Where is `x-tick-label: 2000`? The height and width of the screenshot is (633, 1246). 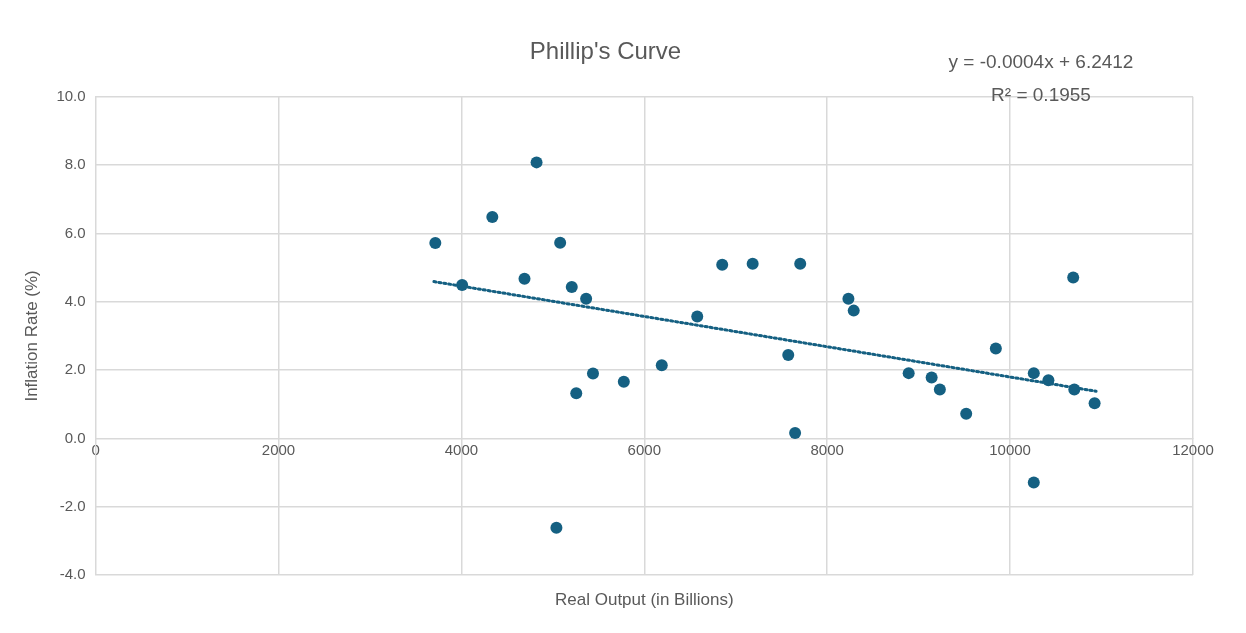 x-tick-label: 2000 is located at coordinates (278, 449).